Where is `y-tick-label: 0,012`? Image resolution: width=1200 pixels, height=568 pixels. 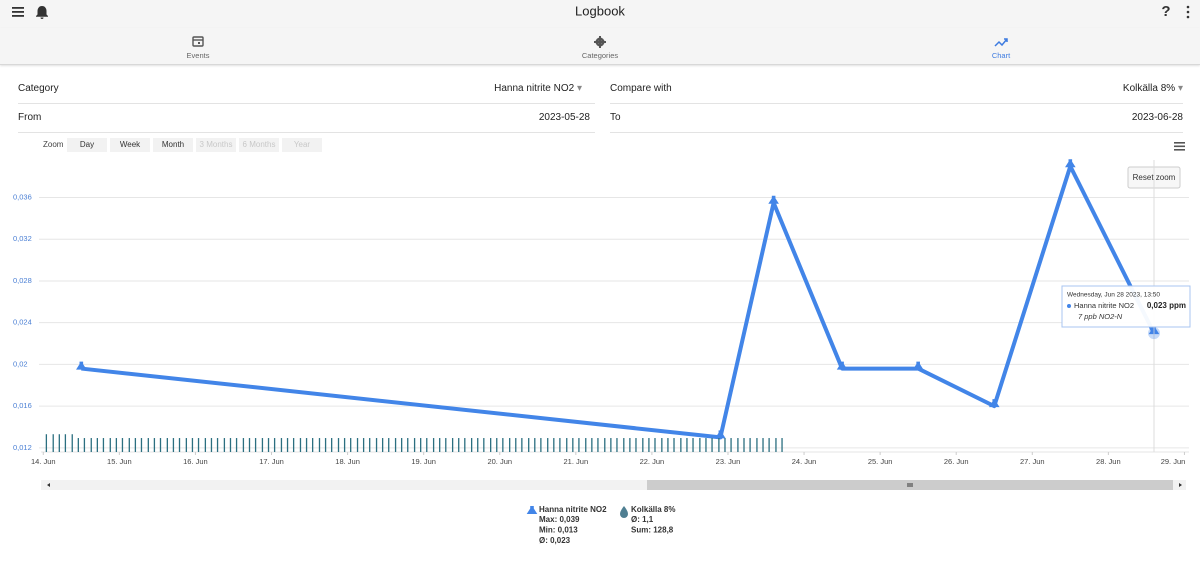 y-tick-label: 0,012 is located at coordinates (22, 447).